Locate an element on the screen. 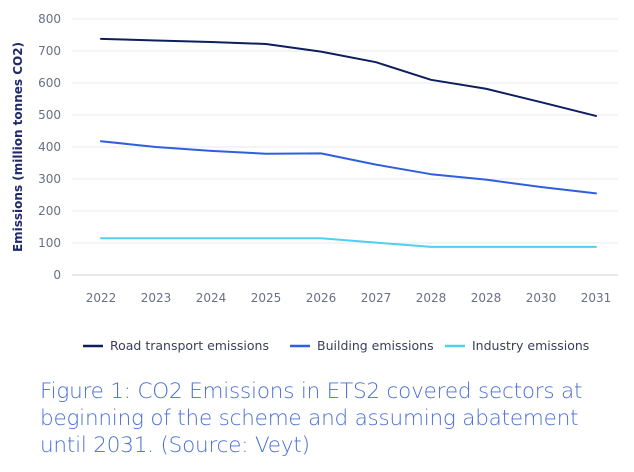 The height and width of the screenshot is (472, 634). x-tick-0: 2022 is located at coordinates (101, 298).